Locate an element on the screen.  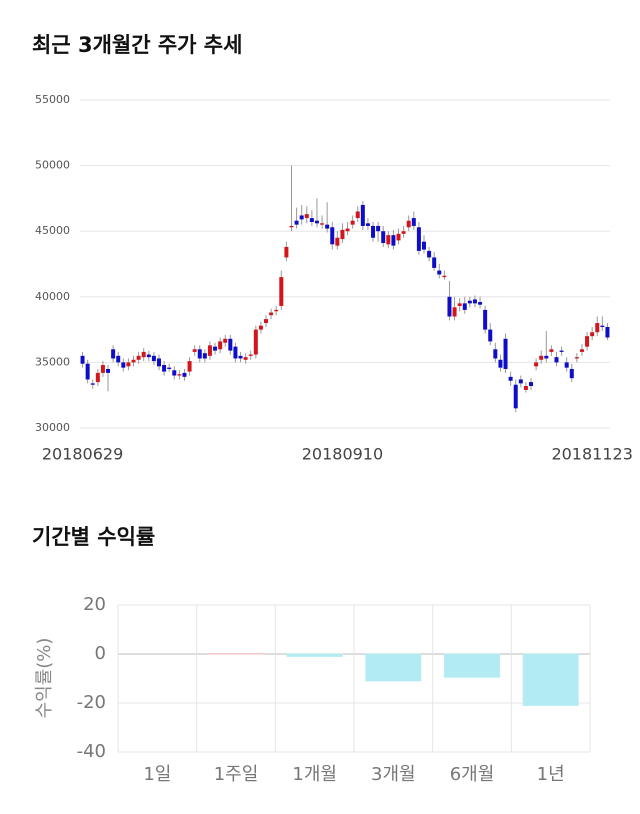
x-tick-label: 1년 is located at coordinates (551, 774).